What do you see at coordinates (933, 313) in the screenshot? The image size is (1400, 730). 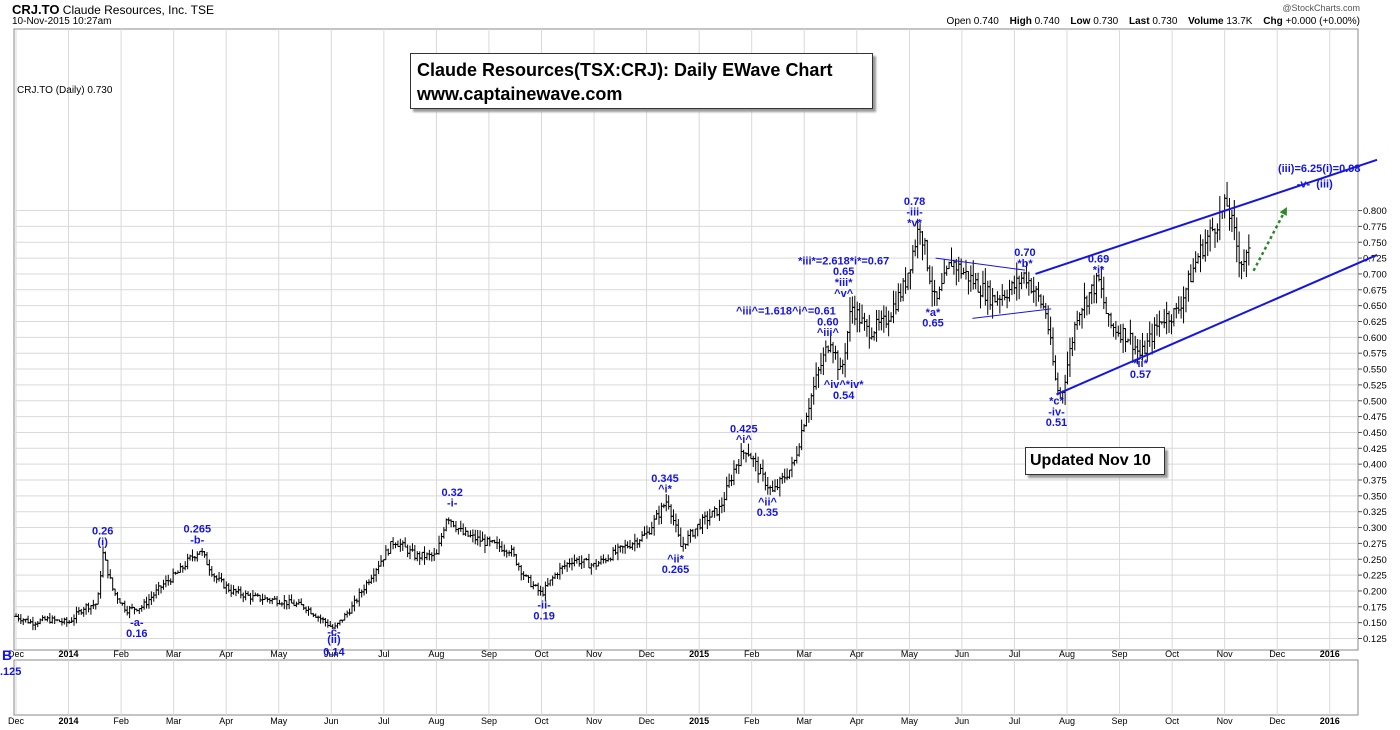 I see `wave-label: *a*` at bounding box center [933, 313].